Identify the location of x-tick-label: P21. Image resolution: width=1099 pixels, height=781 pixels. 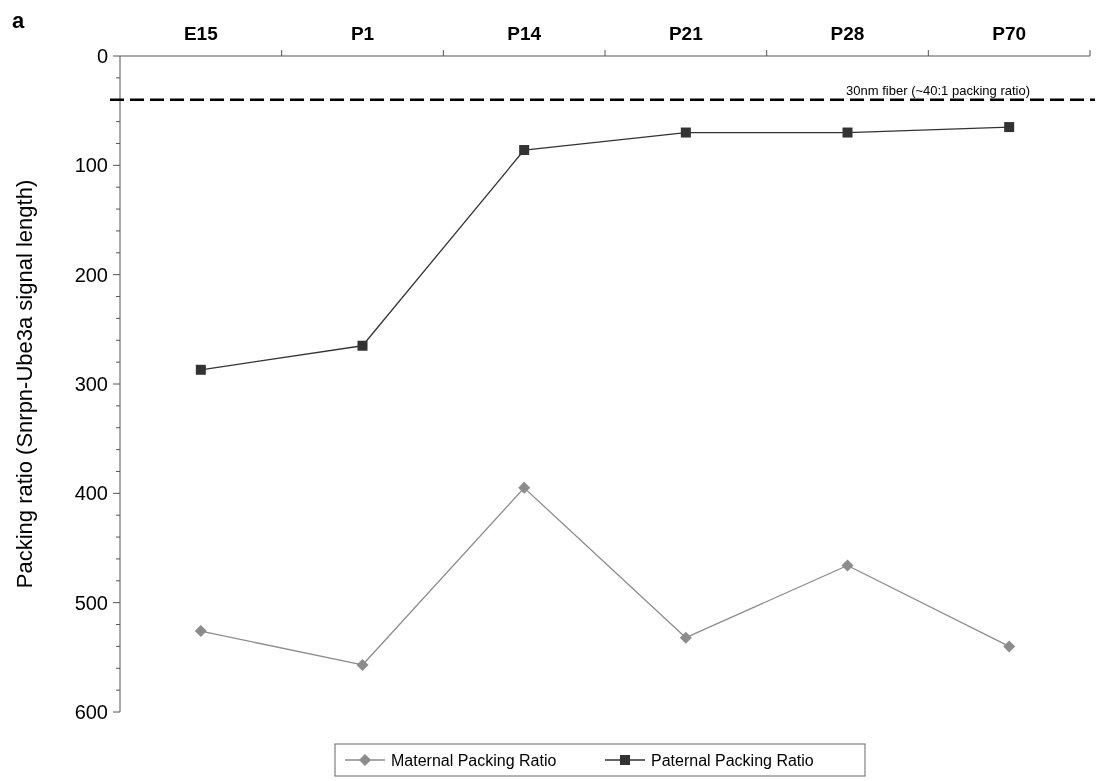
(686, 33).